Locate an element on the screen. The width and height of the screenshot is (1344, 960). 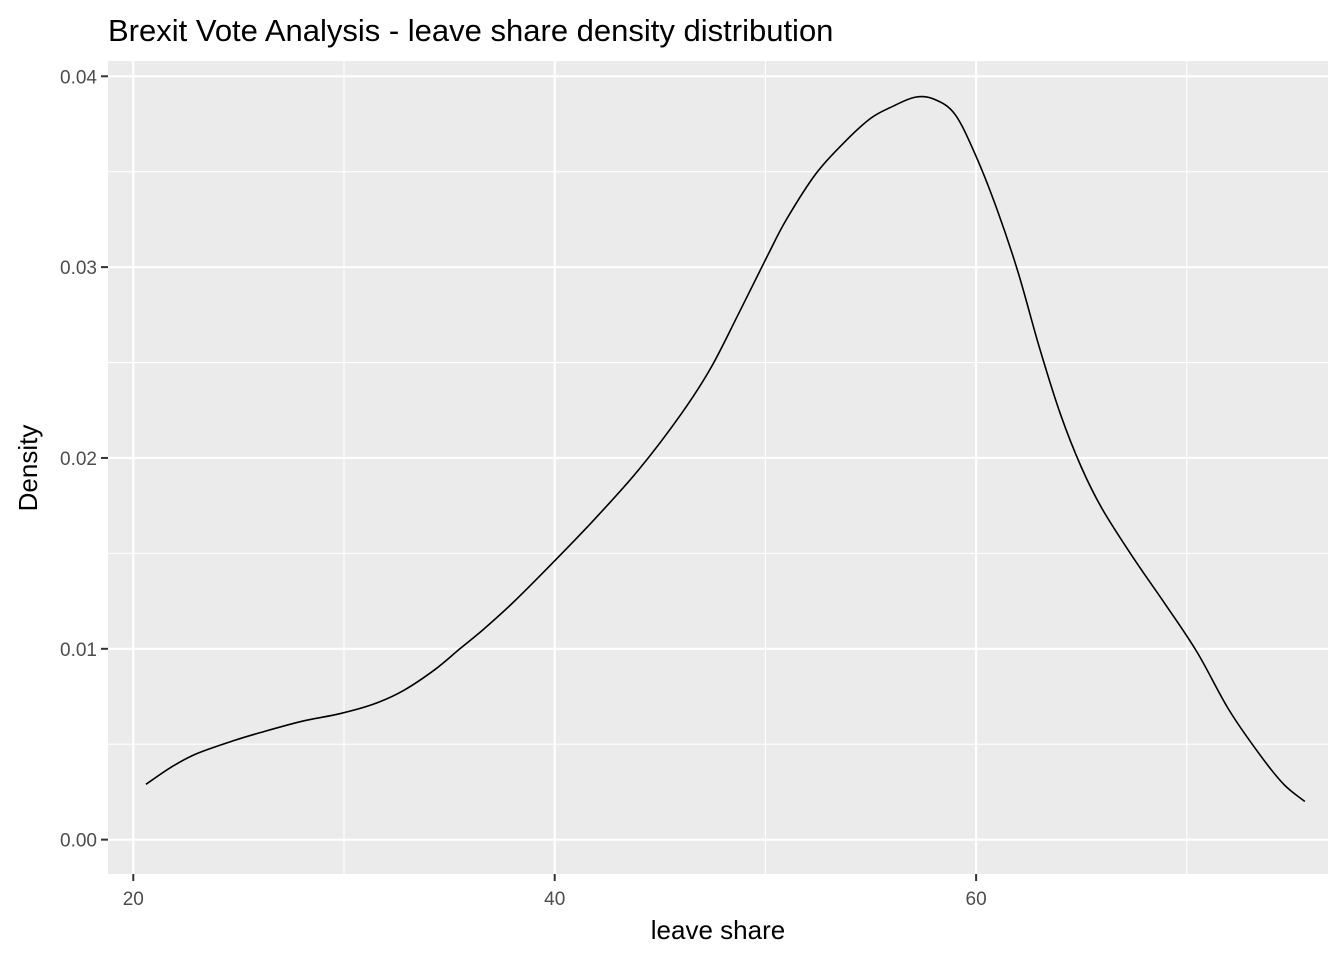
y-axis-title: Density is located at coordinates (28, 468).